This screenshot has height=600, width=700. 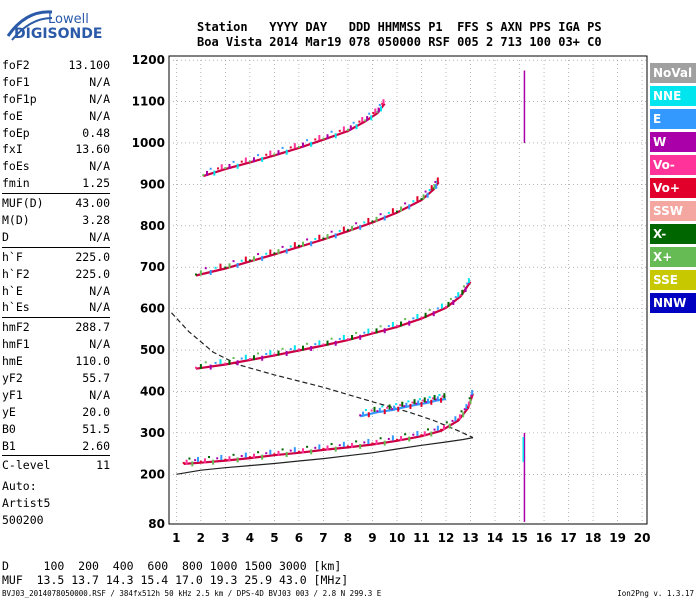 What do you see at coordinates (470, 538) in the screenshot?
I see `x-tick-label: 13` at bounding box center [470, 538].